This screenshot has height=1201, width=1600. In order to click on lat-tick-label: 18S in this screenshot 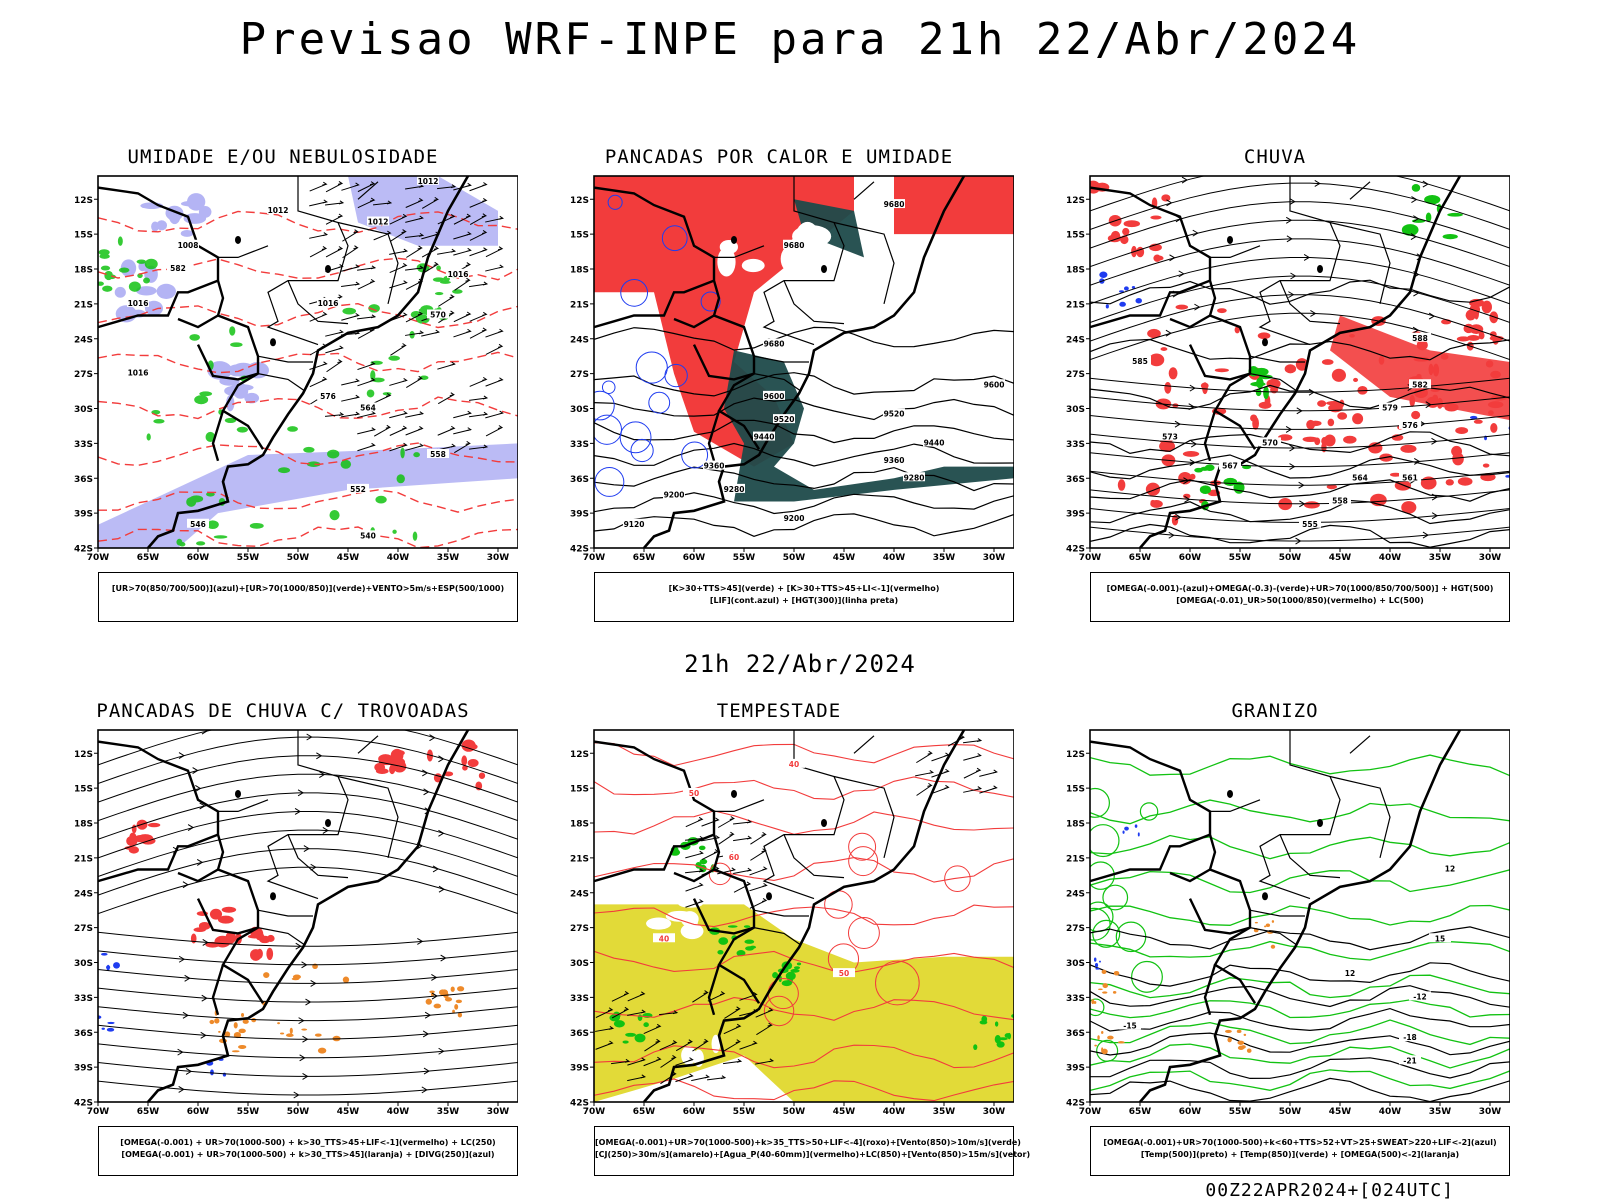, I will do `click(83, 825)`.